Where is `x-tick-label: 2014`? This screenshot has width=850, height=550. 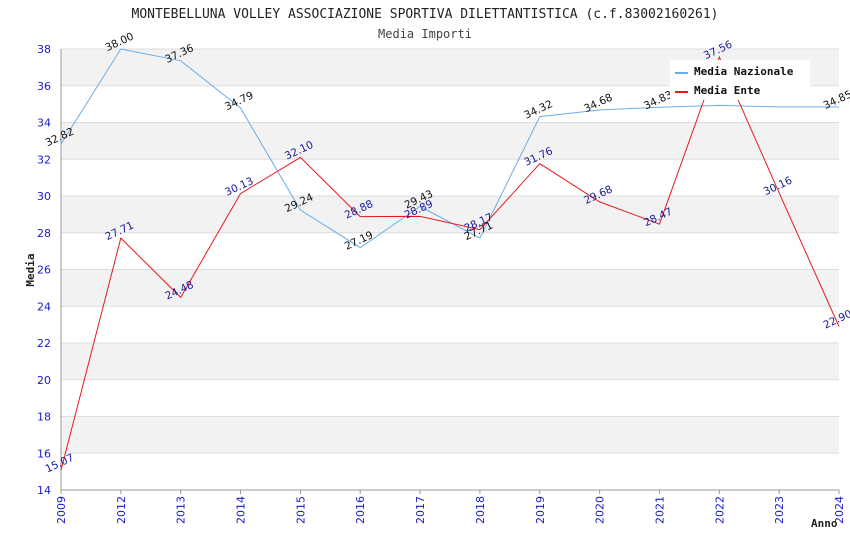
x-tick-label: 2014 is located at coordinates (241, 510).